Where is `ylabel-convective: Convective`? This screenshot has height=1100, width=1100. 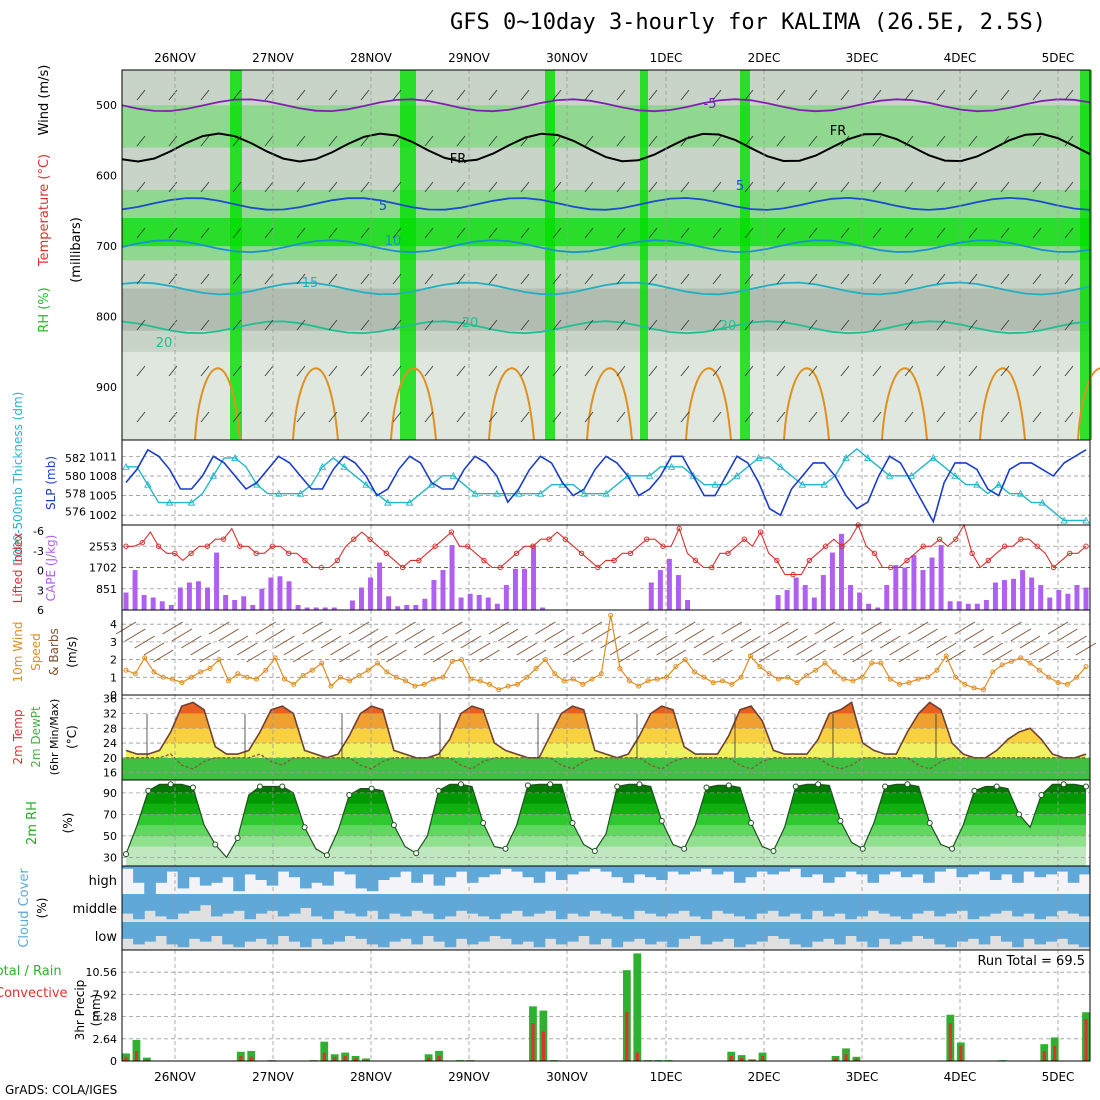 ylabel-convective: Convective is located at coordinates (34, 993).